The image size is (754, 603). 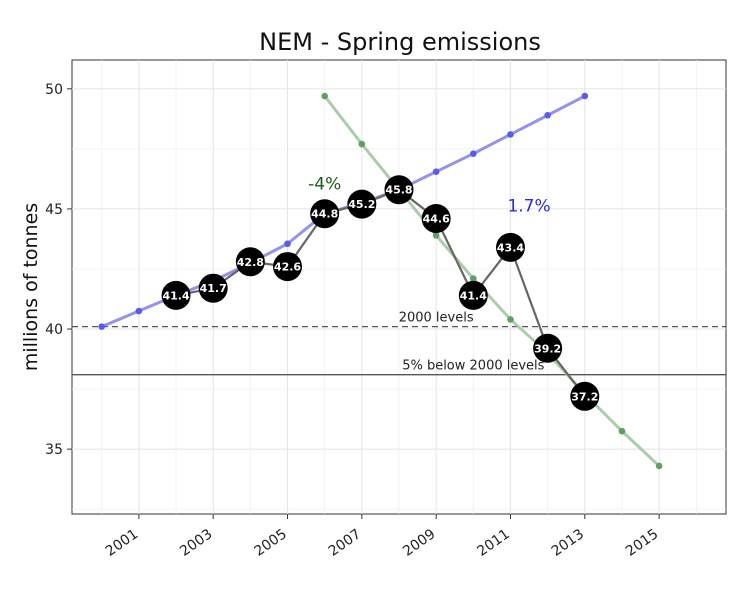 What do you see at coordinates (399, 343) in the screenshot?
I see `reference-lines: 2000 levels 5% below 2000 levels` at bounding box center [399, 343].